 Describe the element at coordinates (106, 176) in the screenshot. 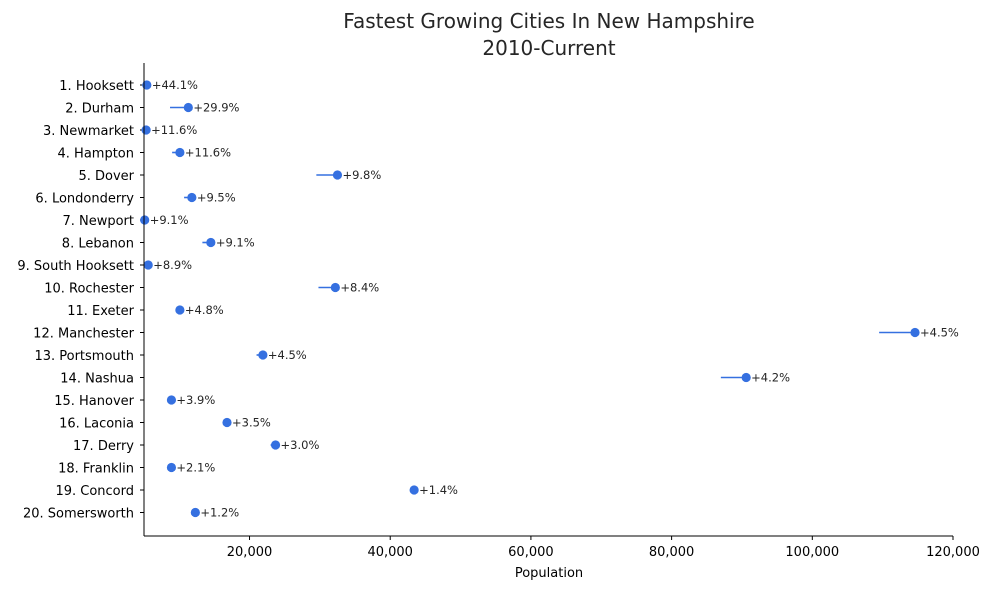

I see `y-tick-label: 5. Dover` at that location.